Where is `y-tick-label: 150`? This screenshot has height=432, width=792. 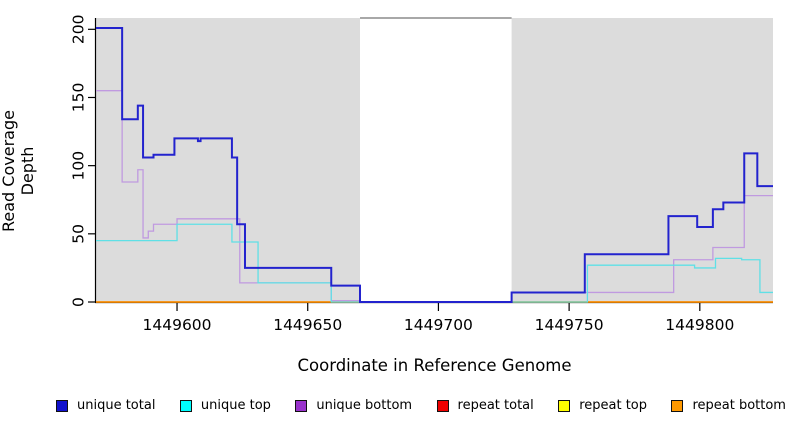 y-tick-label: 150 is located at coordinates (78, 98).